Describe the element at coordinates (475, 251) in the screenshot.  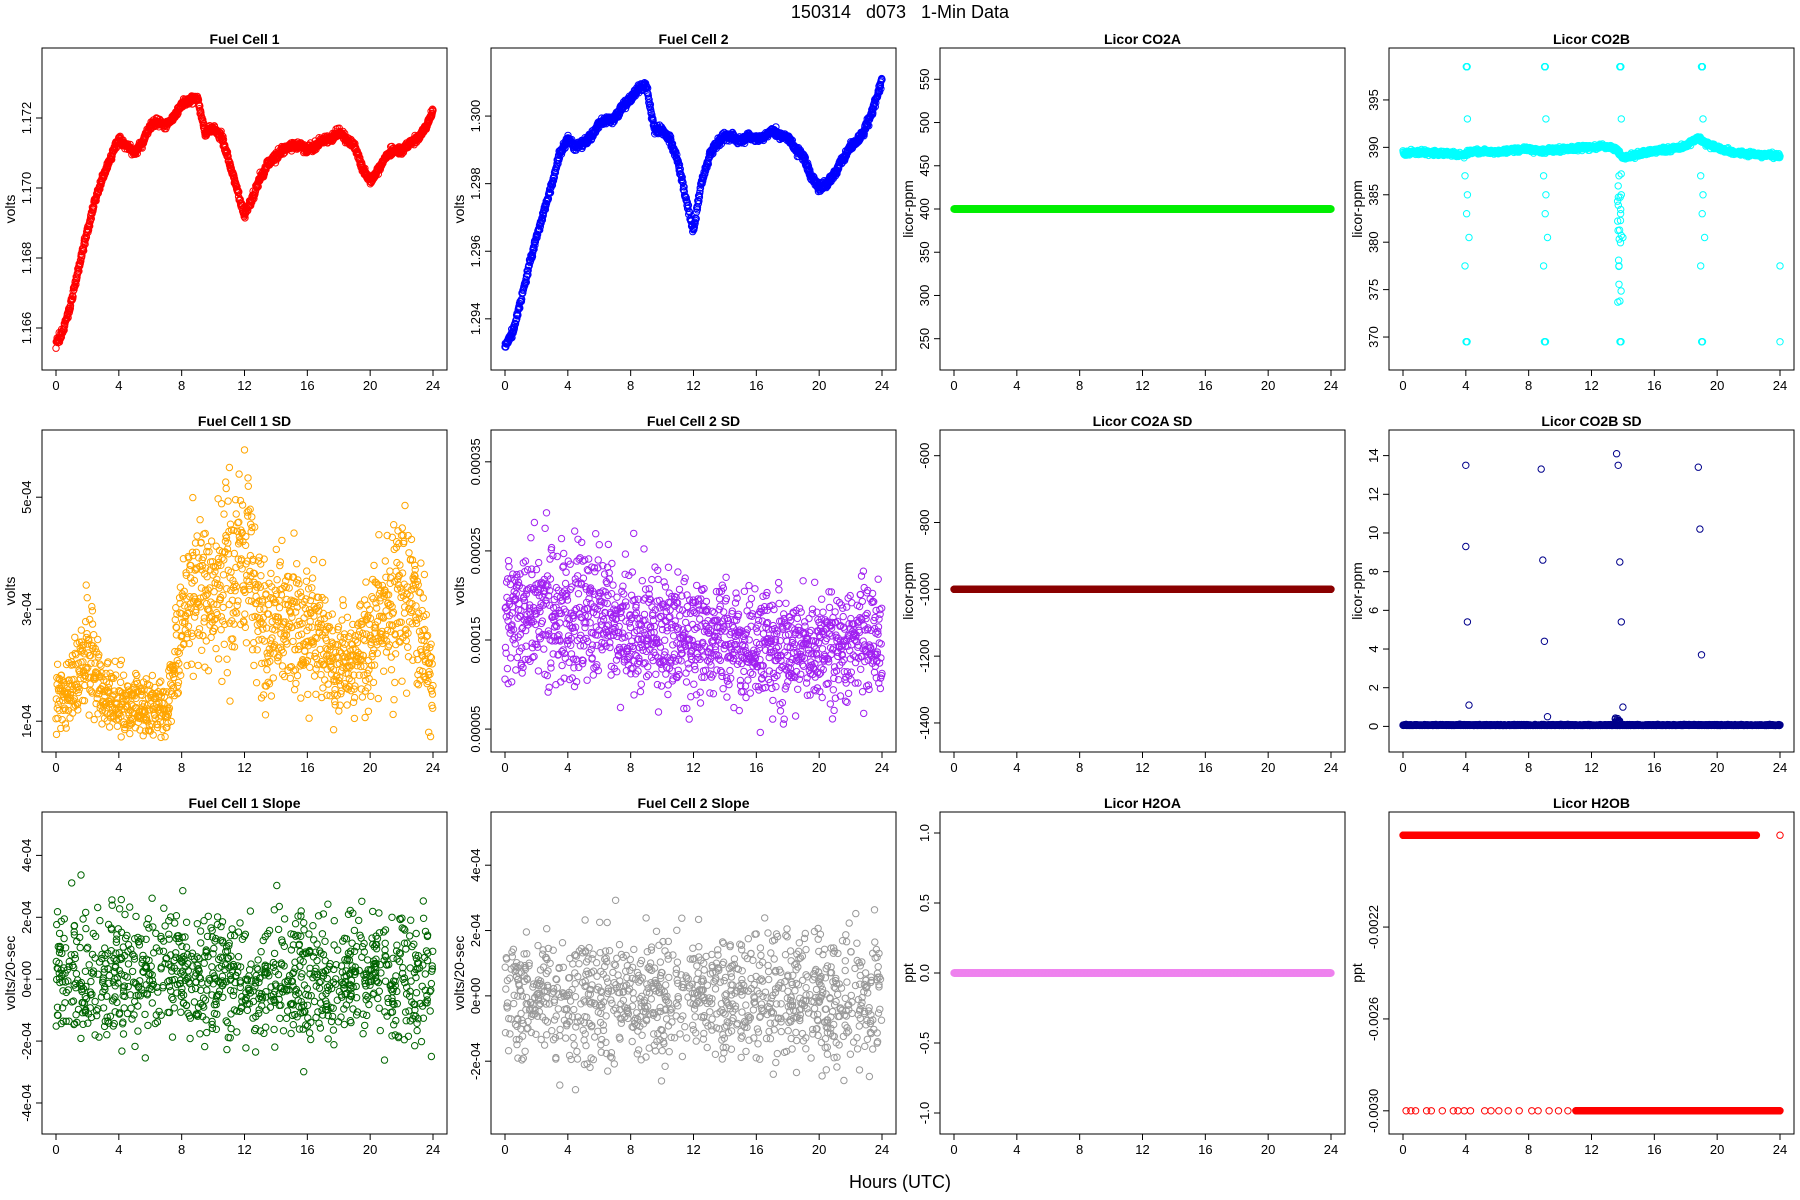
I see `y-tick-label: 1.296` at that location.